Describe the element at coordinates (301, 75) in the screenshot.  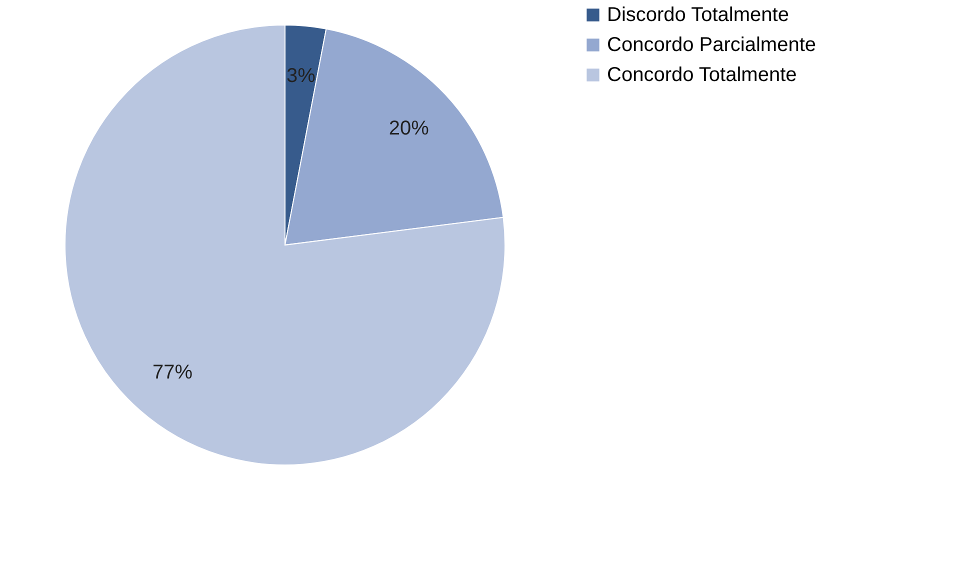
I see `data-label: 3%` at that location.